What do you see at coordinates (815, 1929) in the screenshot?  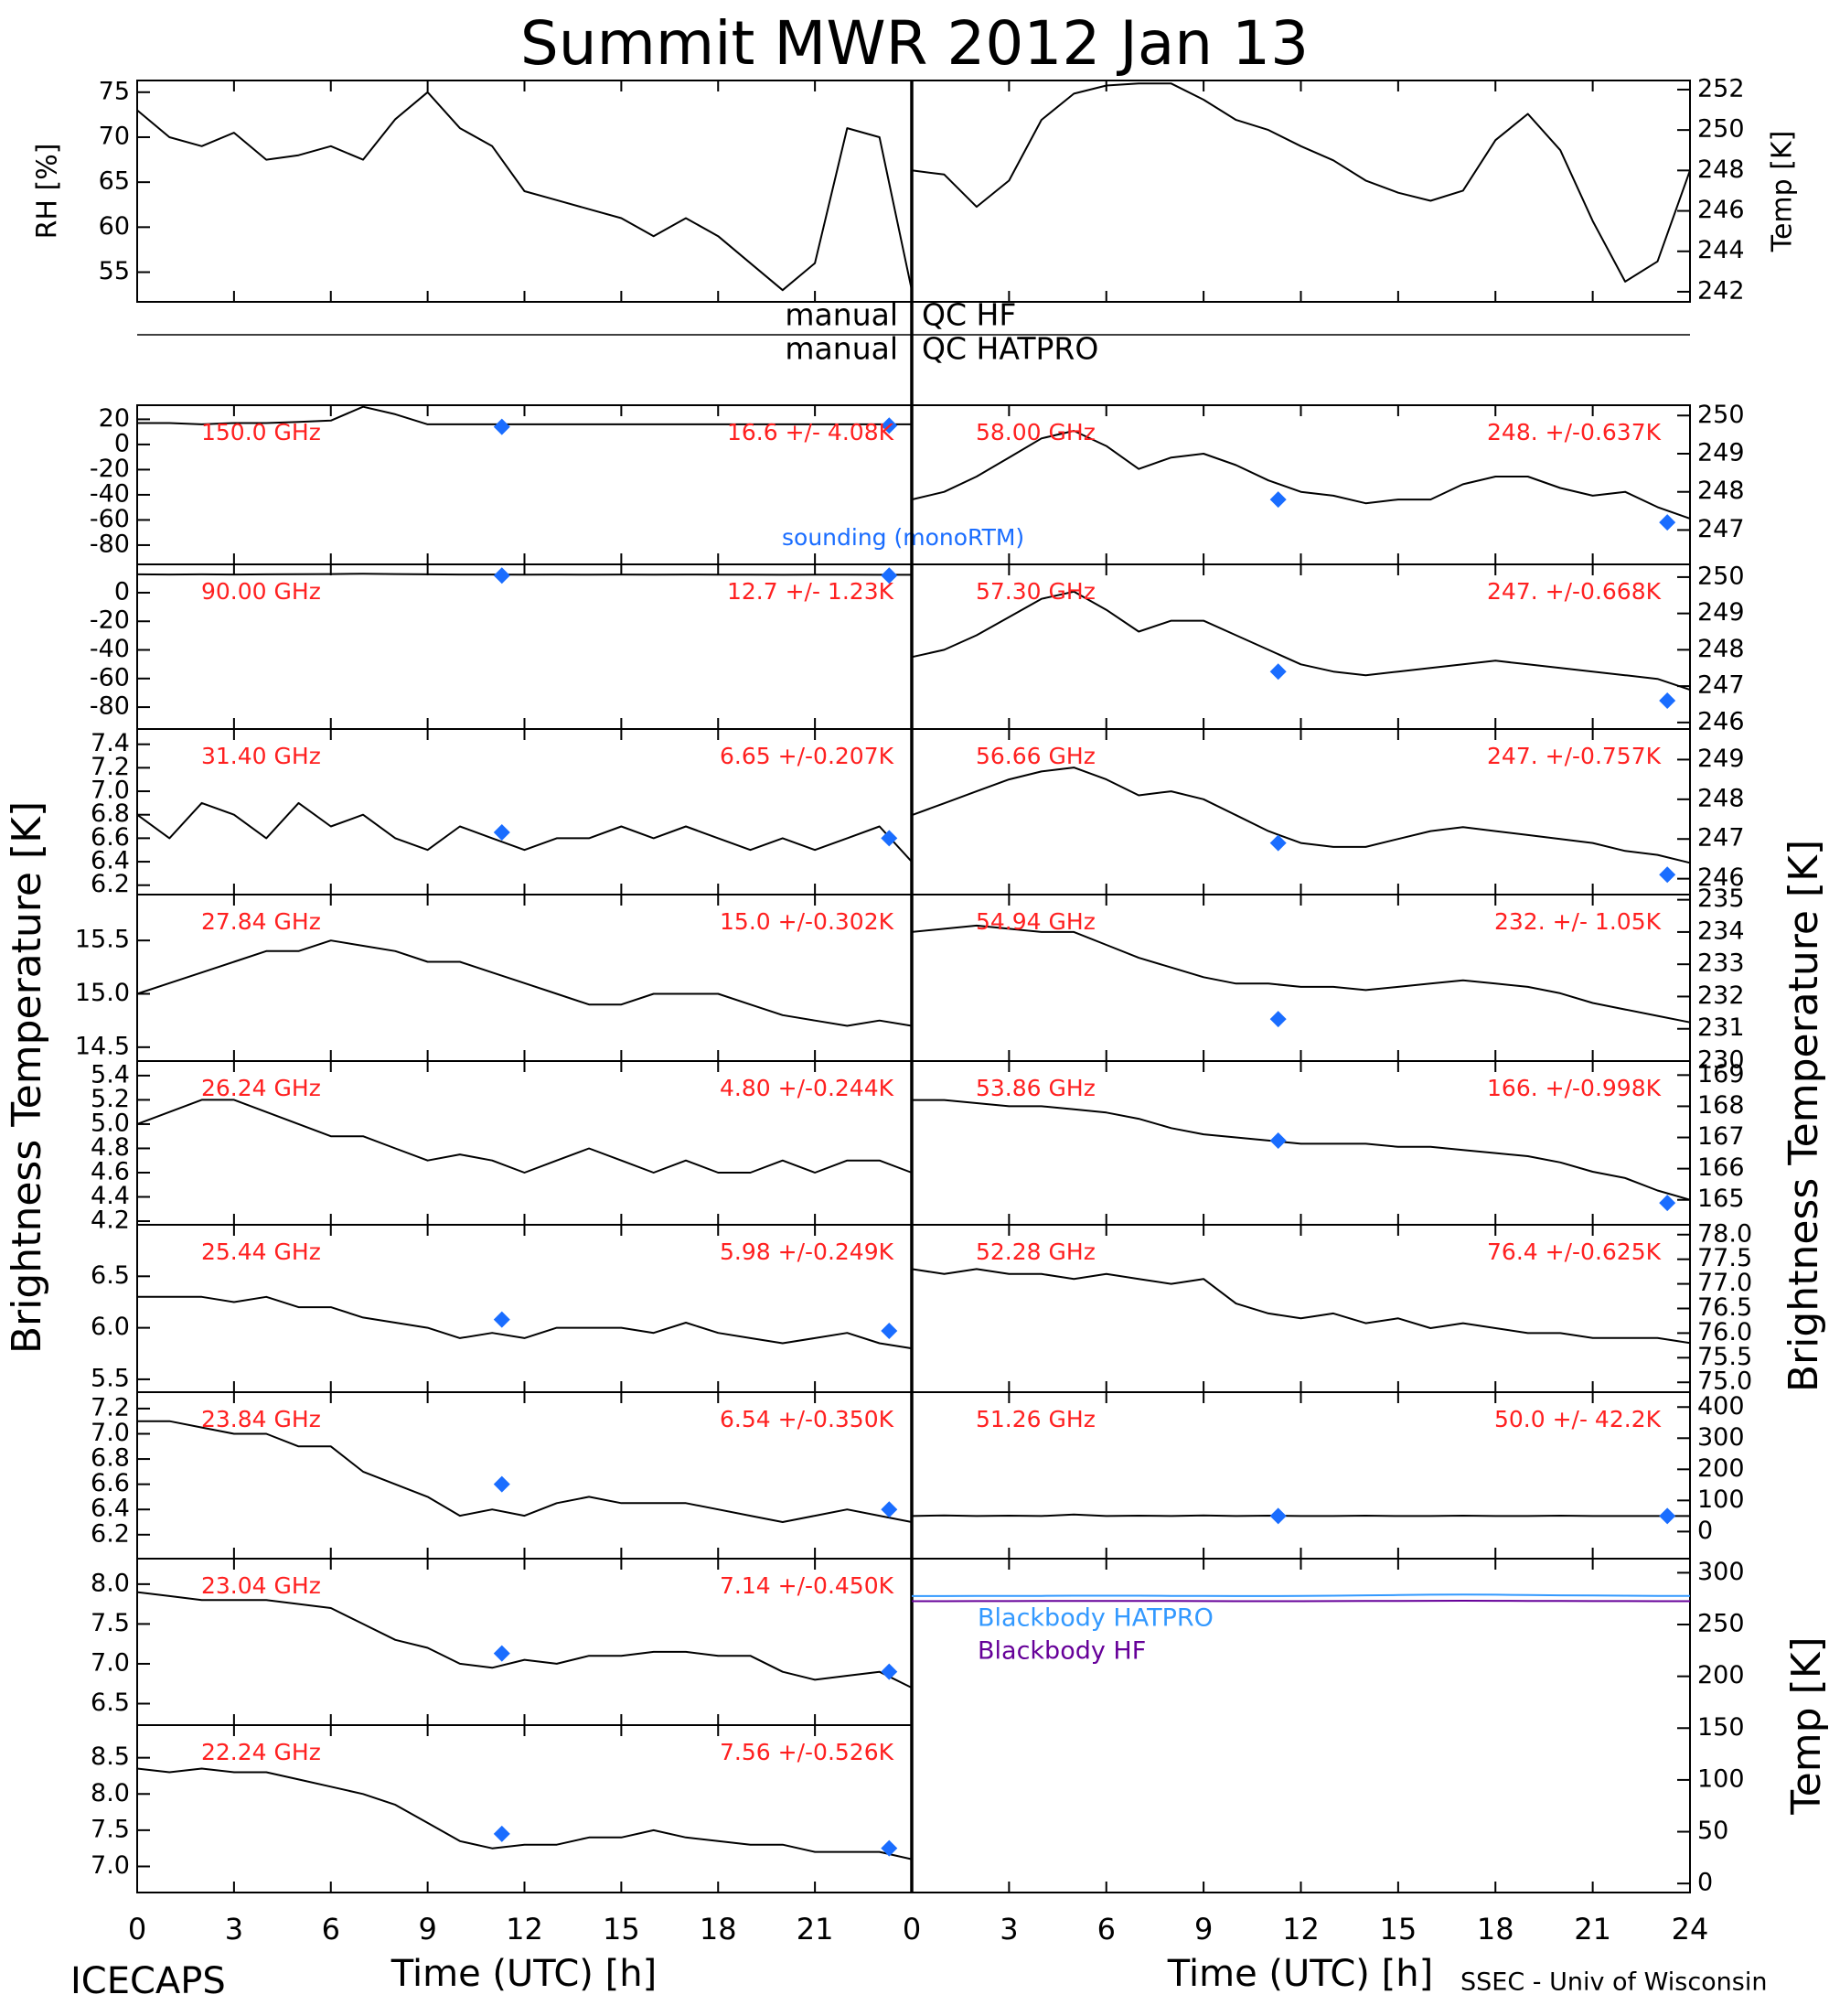 I see `x-tick-label: 21` at bounding box center [815, 1929].